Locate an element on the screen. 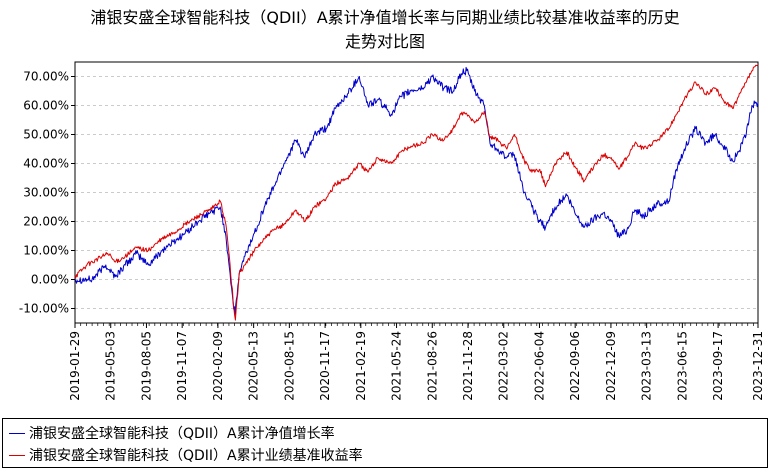 The image size is (770, 470). x-tick-label: 2021-08-26 is located at coordinates (432, 366).